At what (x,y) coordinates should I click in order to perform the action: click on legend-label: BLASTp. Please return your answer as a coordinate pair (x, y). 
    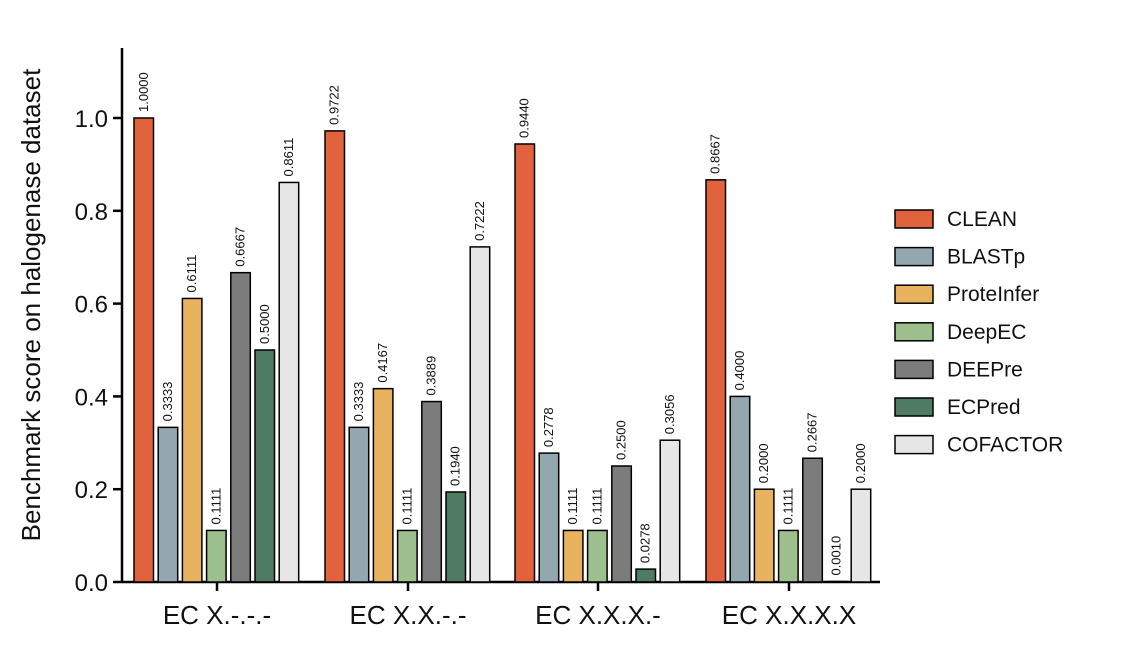
    Looking at the image, I should click on (986, 257).